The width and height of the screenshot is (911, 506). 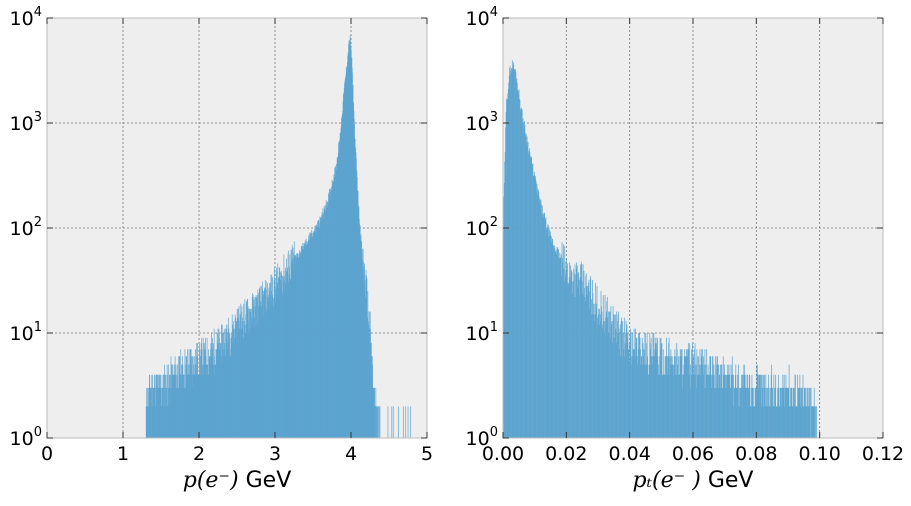 What do you see at coordinates (199, 454) in the screenshot?
I see `x-tick-label: 2` at bounding box center [199, 454].